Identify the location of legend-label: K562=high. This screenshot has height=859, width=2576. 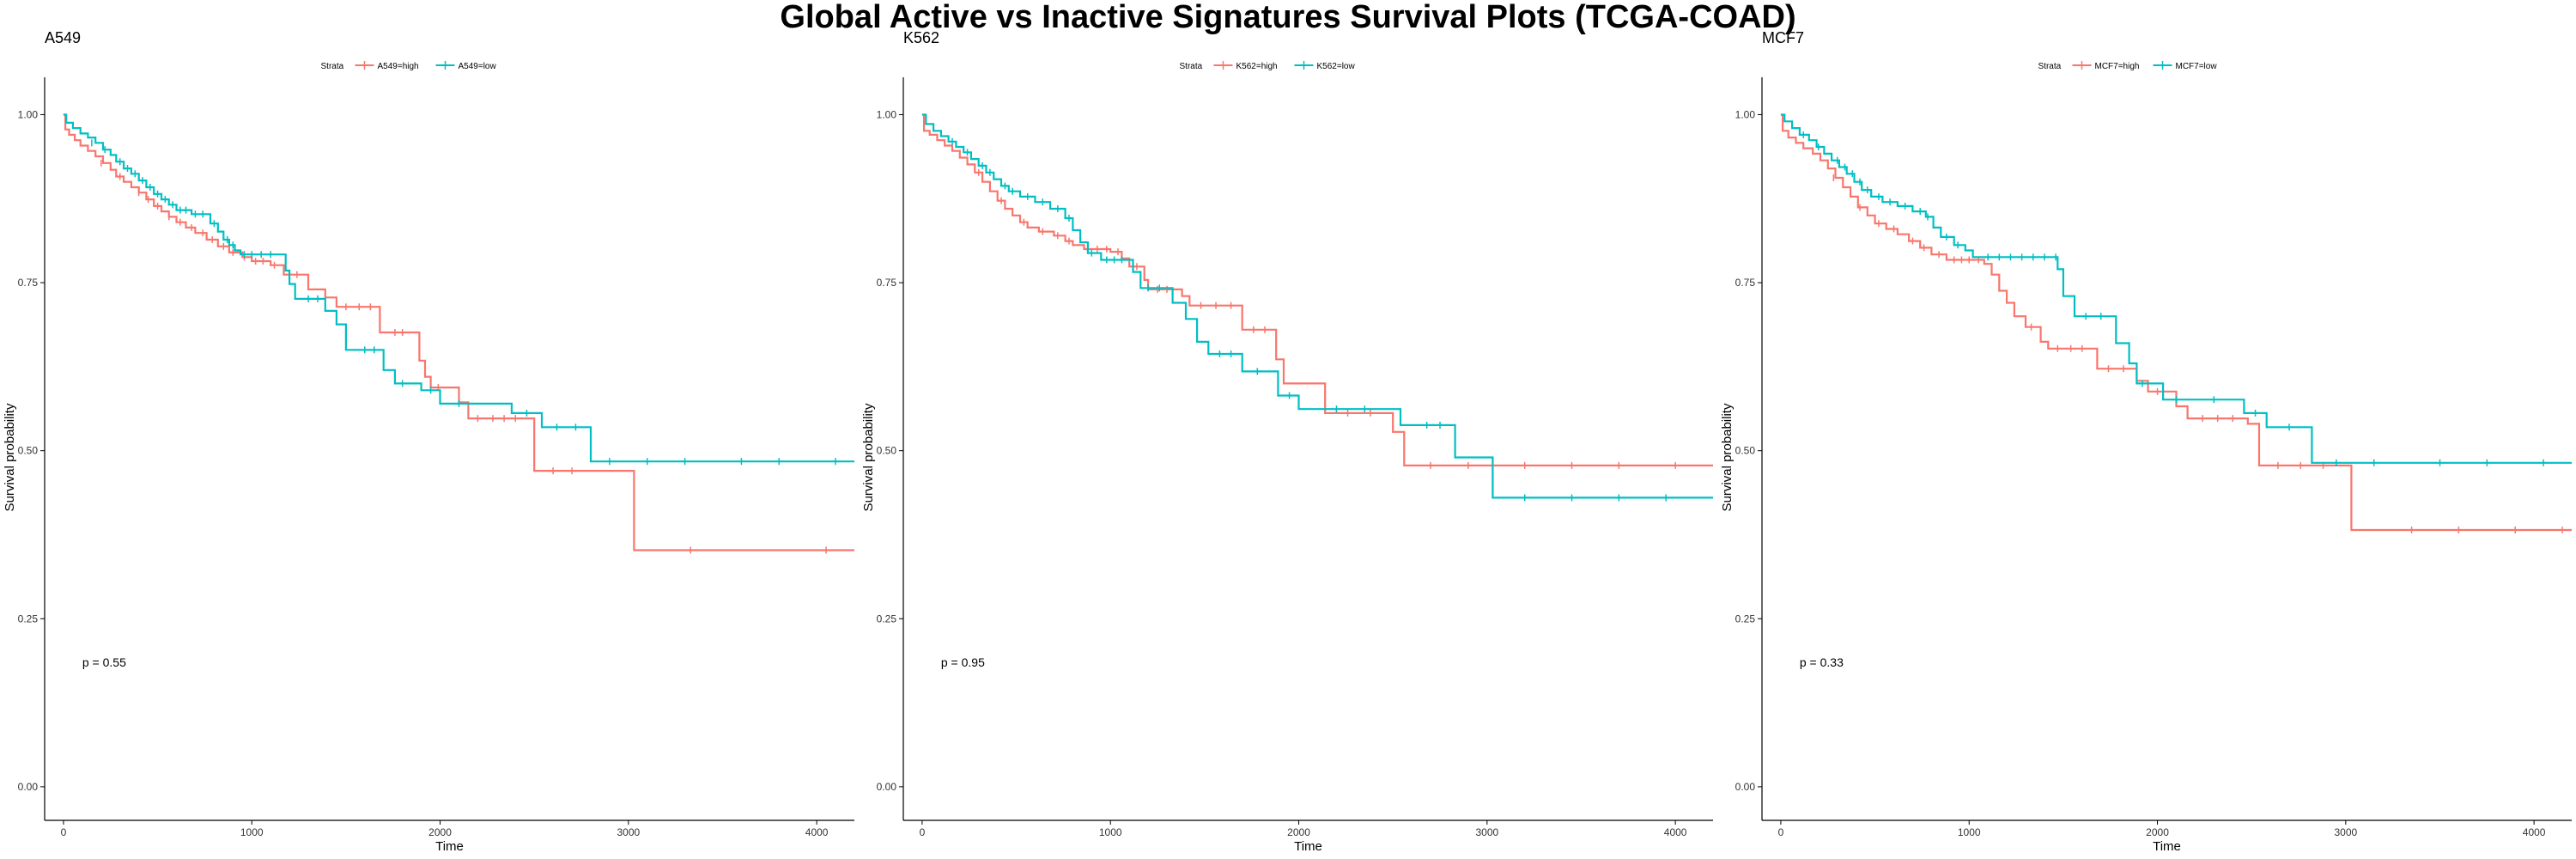
(1257, 66).